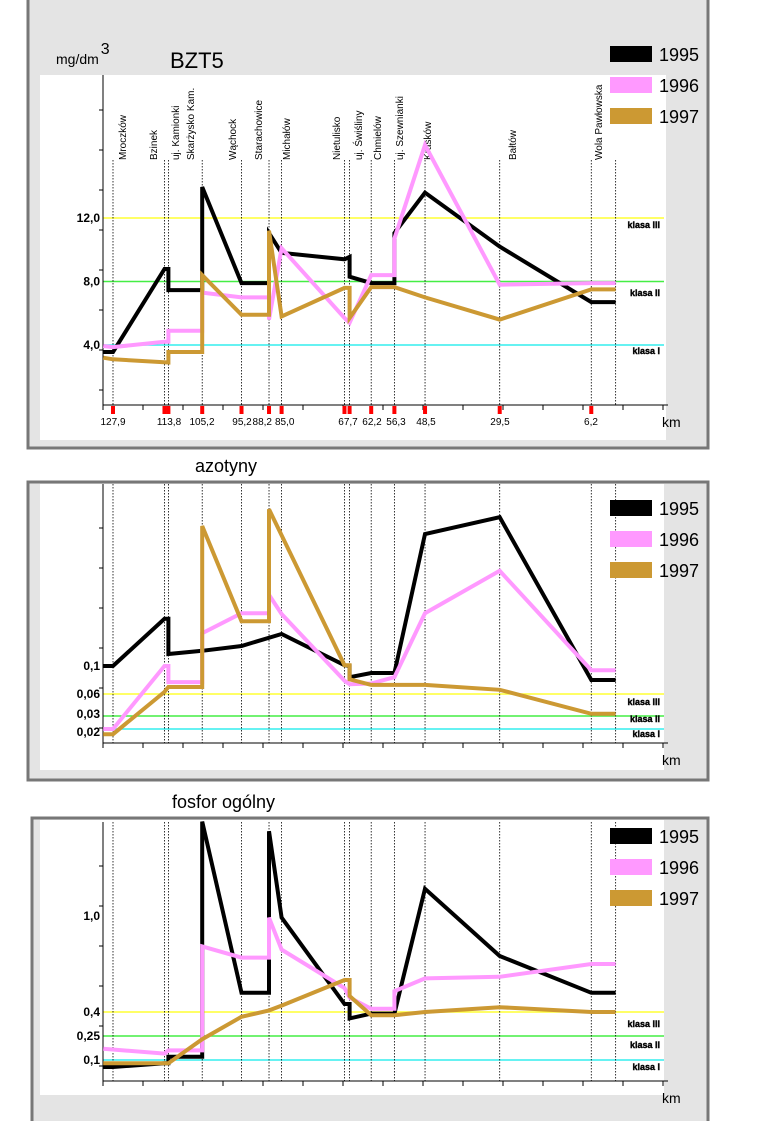 Image resolution: width=780 pixels, height=1126 pixels. I want to click on station-label: uj. Szewnianki, so click(400, 128).